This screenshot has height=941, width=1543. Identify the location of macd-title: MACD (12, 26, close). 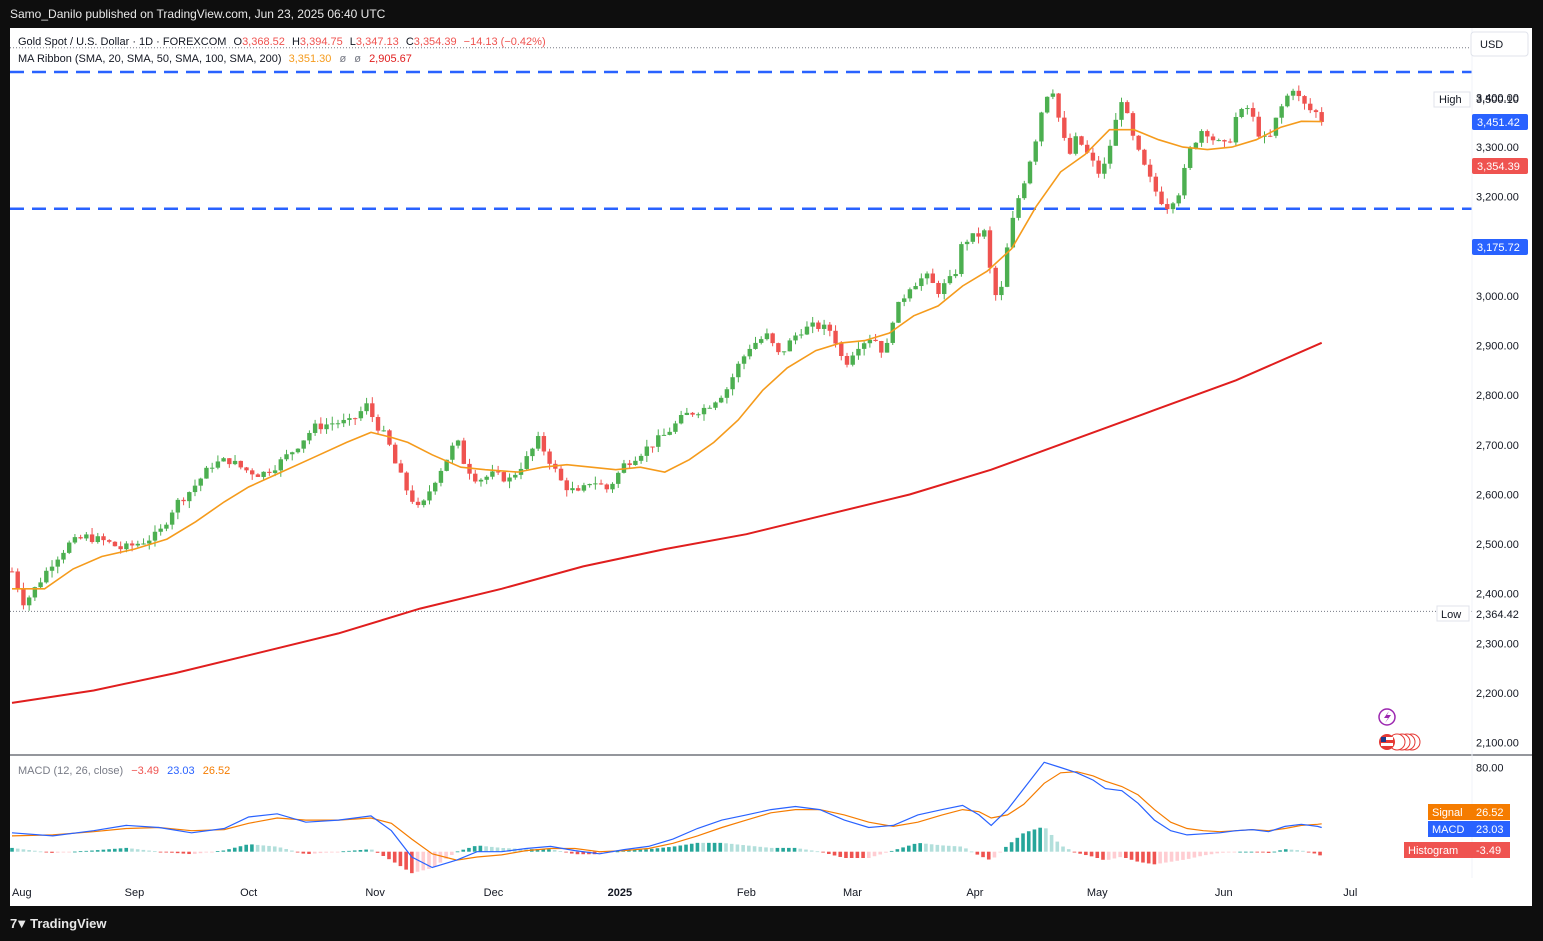
(70, 771).